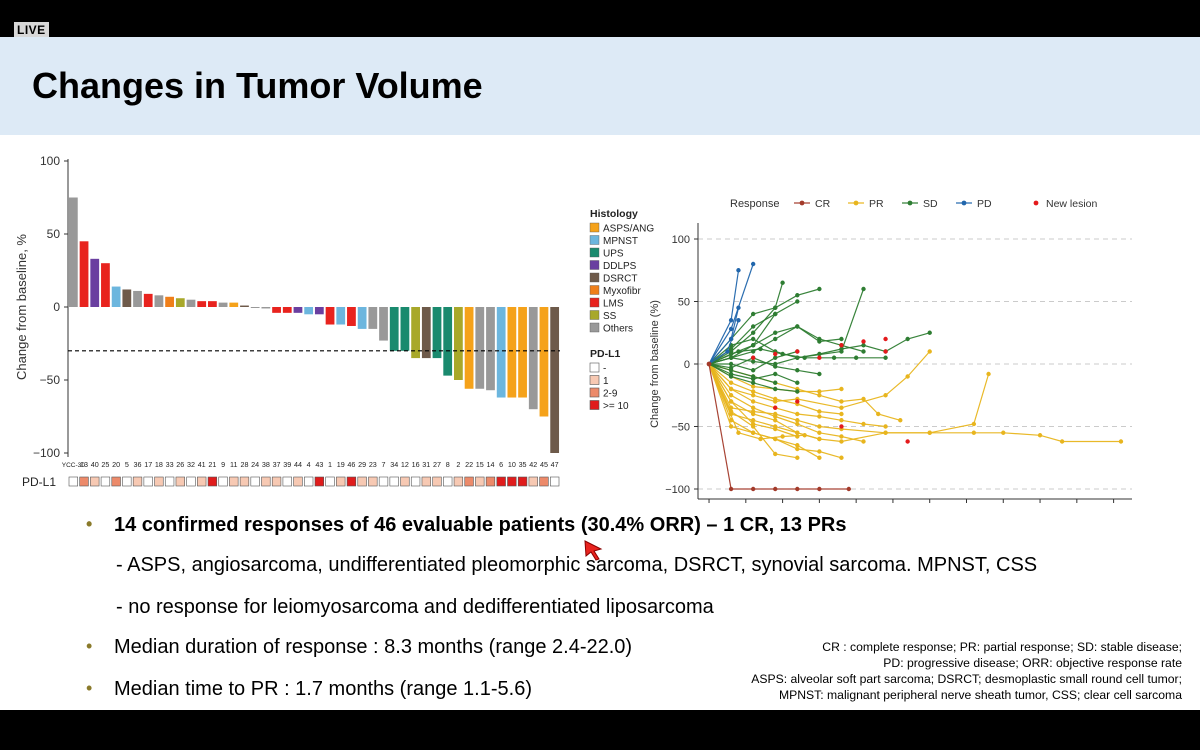 Image resolution: width=1200 pixels, height=750 pixels. What do you see at coordinates (819, 506) in the screenshot?
I see `x-tick-label: 30` at bounding box center [819, 506].